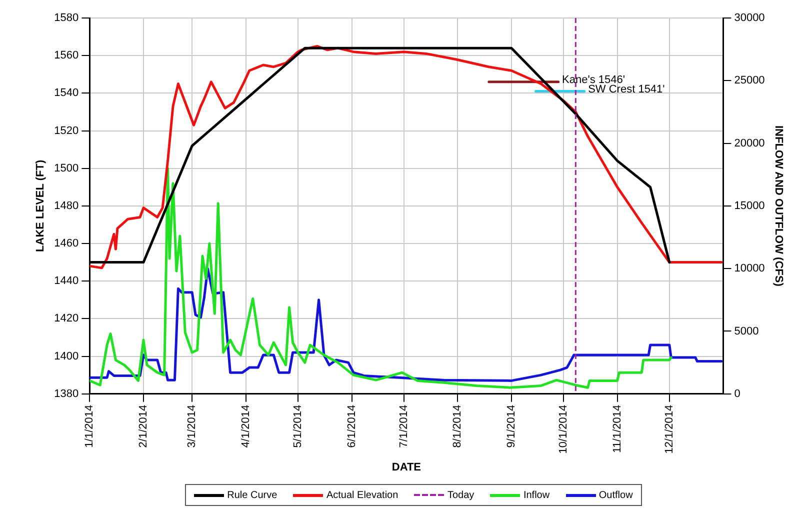 The width and height of the screenshot is (789, 517). Describe the element at coordinates (617, 428) in the screenshot. I see `x-tick-label: 11/1/2014` at that location.